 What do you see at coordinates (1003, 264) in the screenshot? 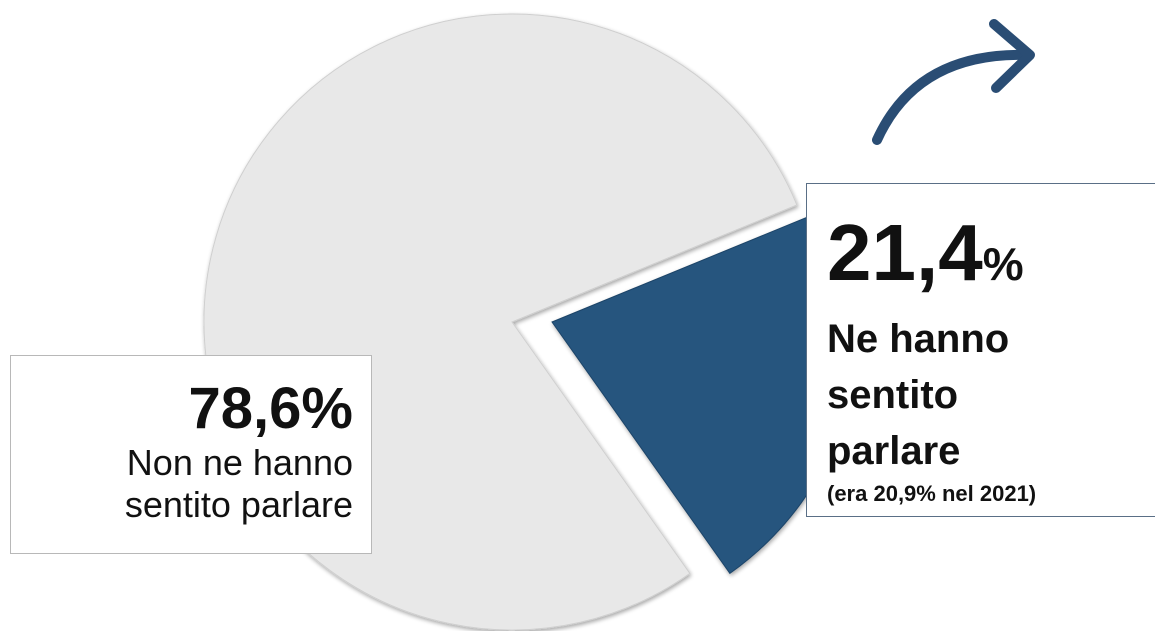
I see `small-slice-percentage-sign: %` at bounding box center [1003, 264].